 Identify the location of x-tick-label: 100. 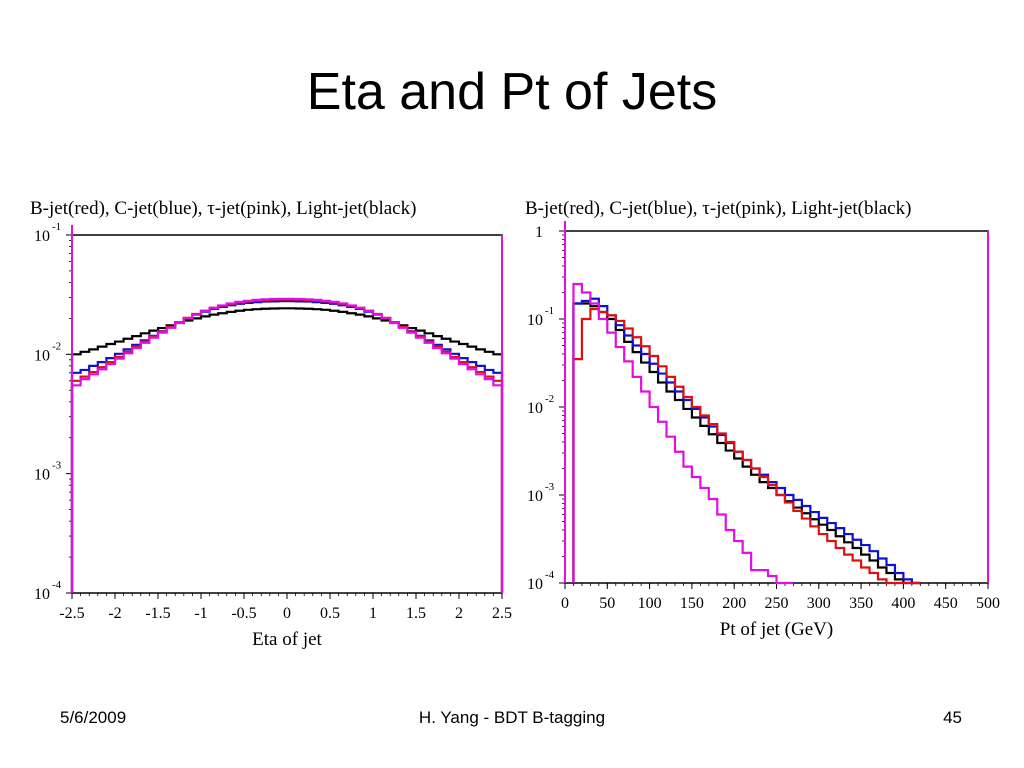
(650, 603).